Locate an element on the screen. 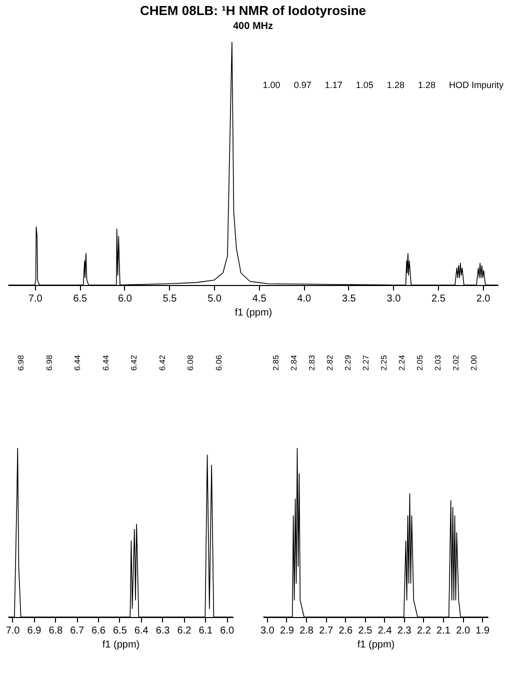  x-tick-label: 6.4 is located at coordinates (141, 631).